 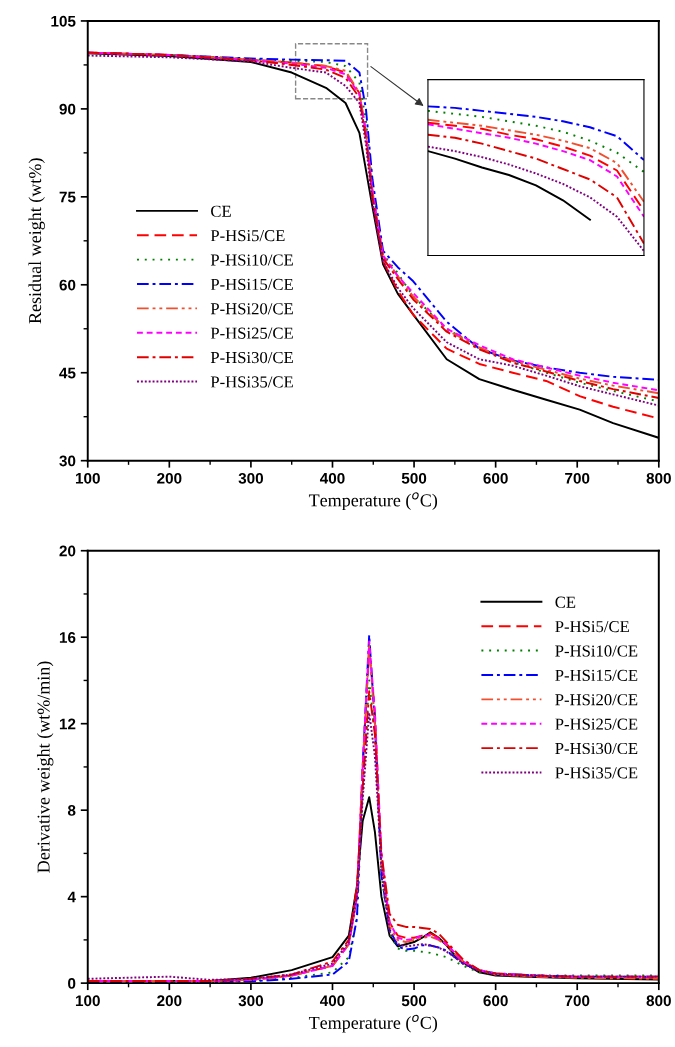 What do you see at coordinates (67, 637) in the screenshot?
I see `y-tick-label: 16` at bounding box center [67, 637].